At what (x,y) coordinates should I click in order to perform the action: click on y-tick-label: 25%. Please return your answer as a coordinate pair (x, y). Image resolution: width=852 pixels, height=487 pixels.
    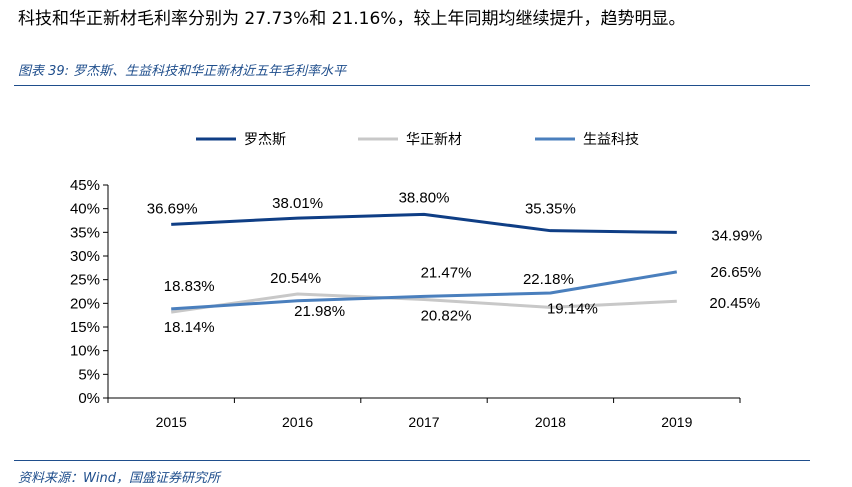
    Looking at the image, I should click on (85, 280).